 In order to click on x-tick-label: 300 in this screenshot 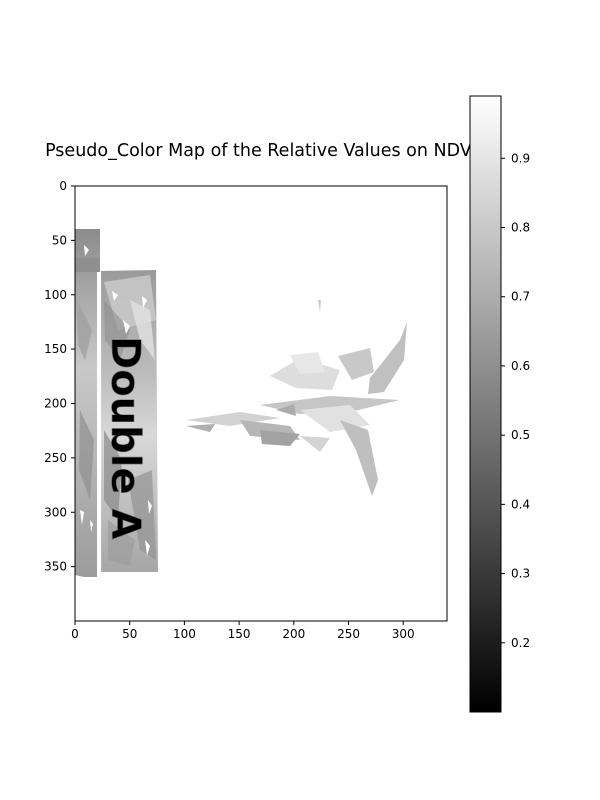, I will do `click(403, 634)`.